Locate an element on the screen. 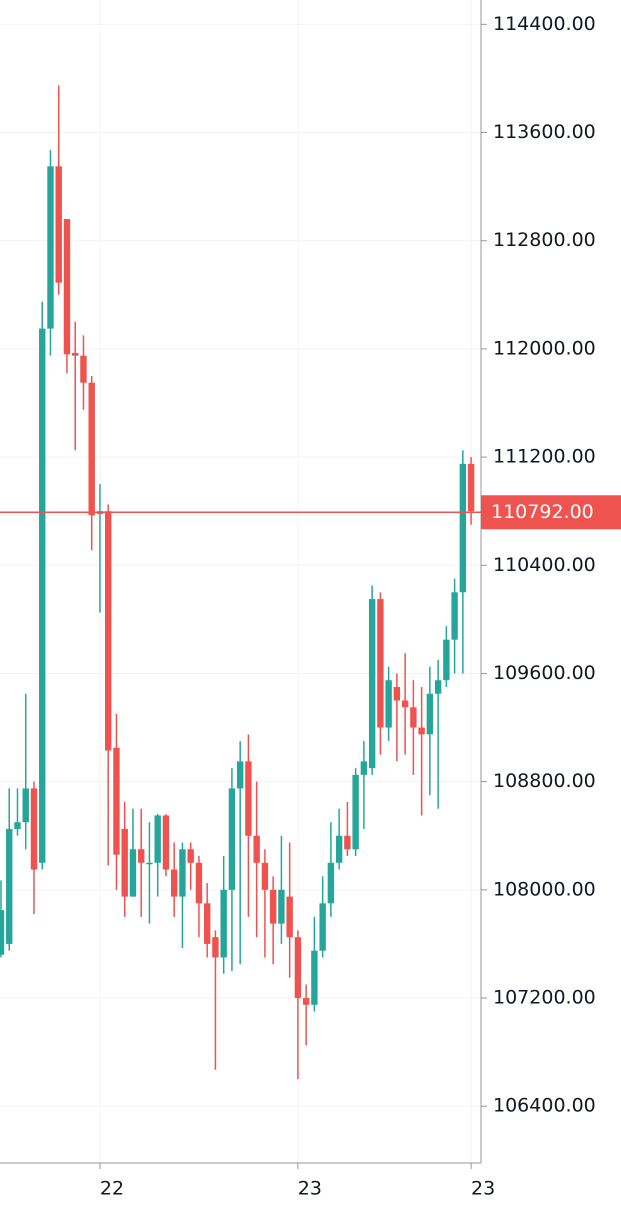 The width and height of the screenshot is (621, 1211). y-tick-label: 108800.00 is located at coordinates (544, 781).